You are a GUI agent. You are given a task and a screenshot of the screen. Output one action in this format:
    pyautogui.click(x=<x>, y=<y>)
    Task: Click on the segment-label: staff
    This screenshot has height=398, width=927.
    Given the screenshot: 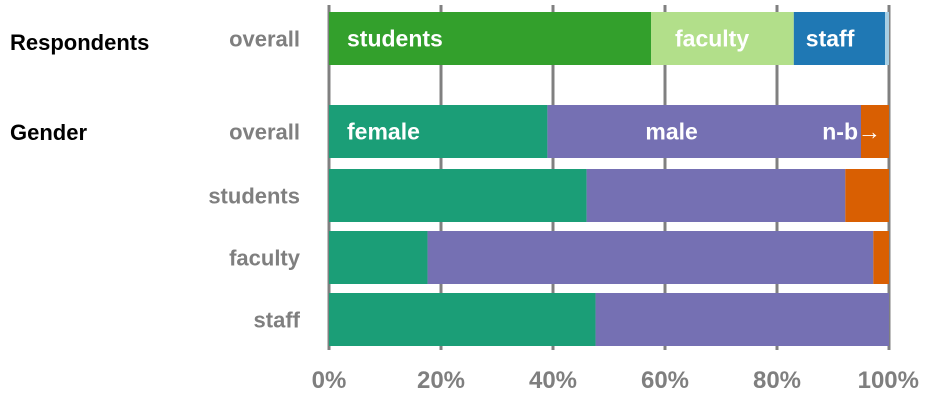 What is the action you would take?
    pyautogui.click(x=830, y=39)
    